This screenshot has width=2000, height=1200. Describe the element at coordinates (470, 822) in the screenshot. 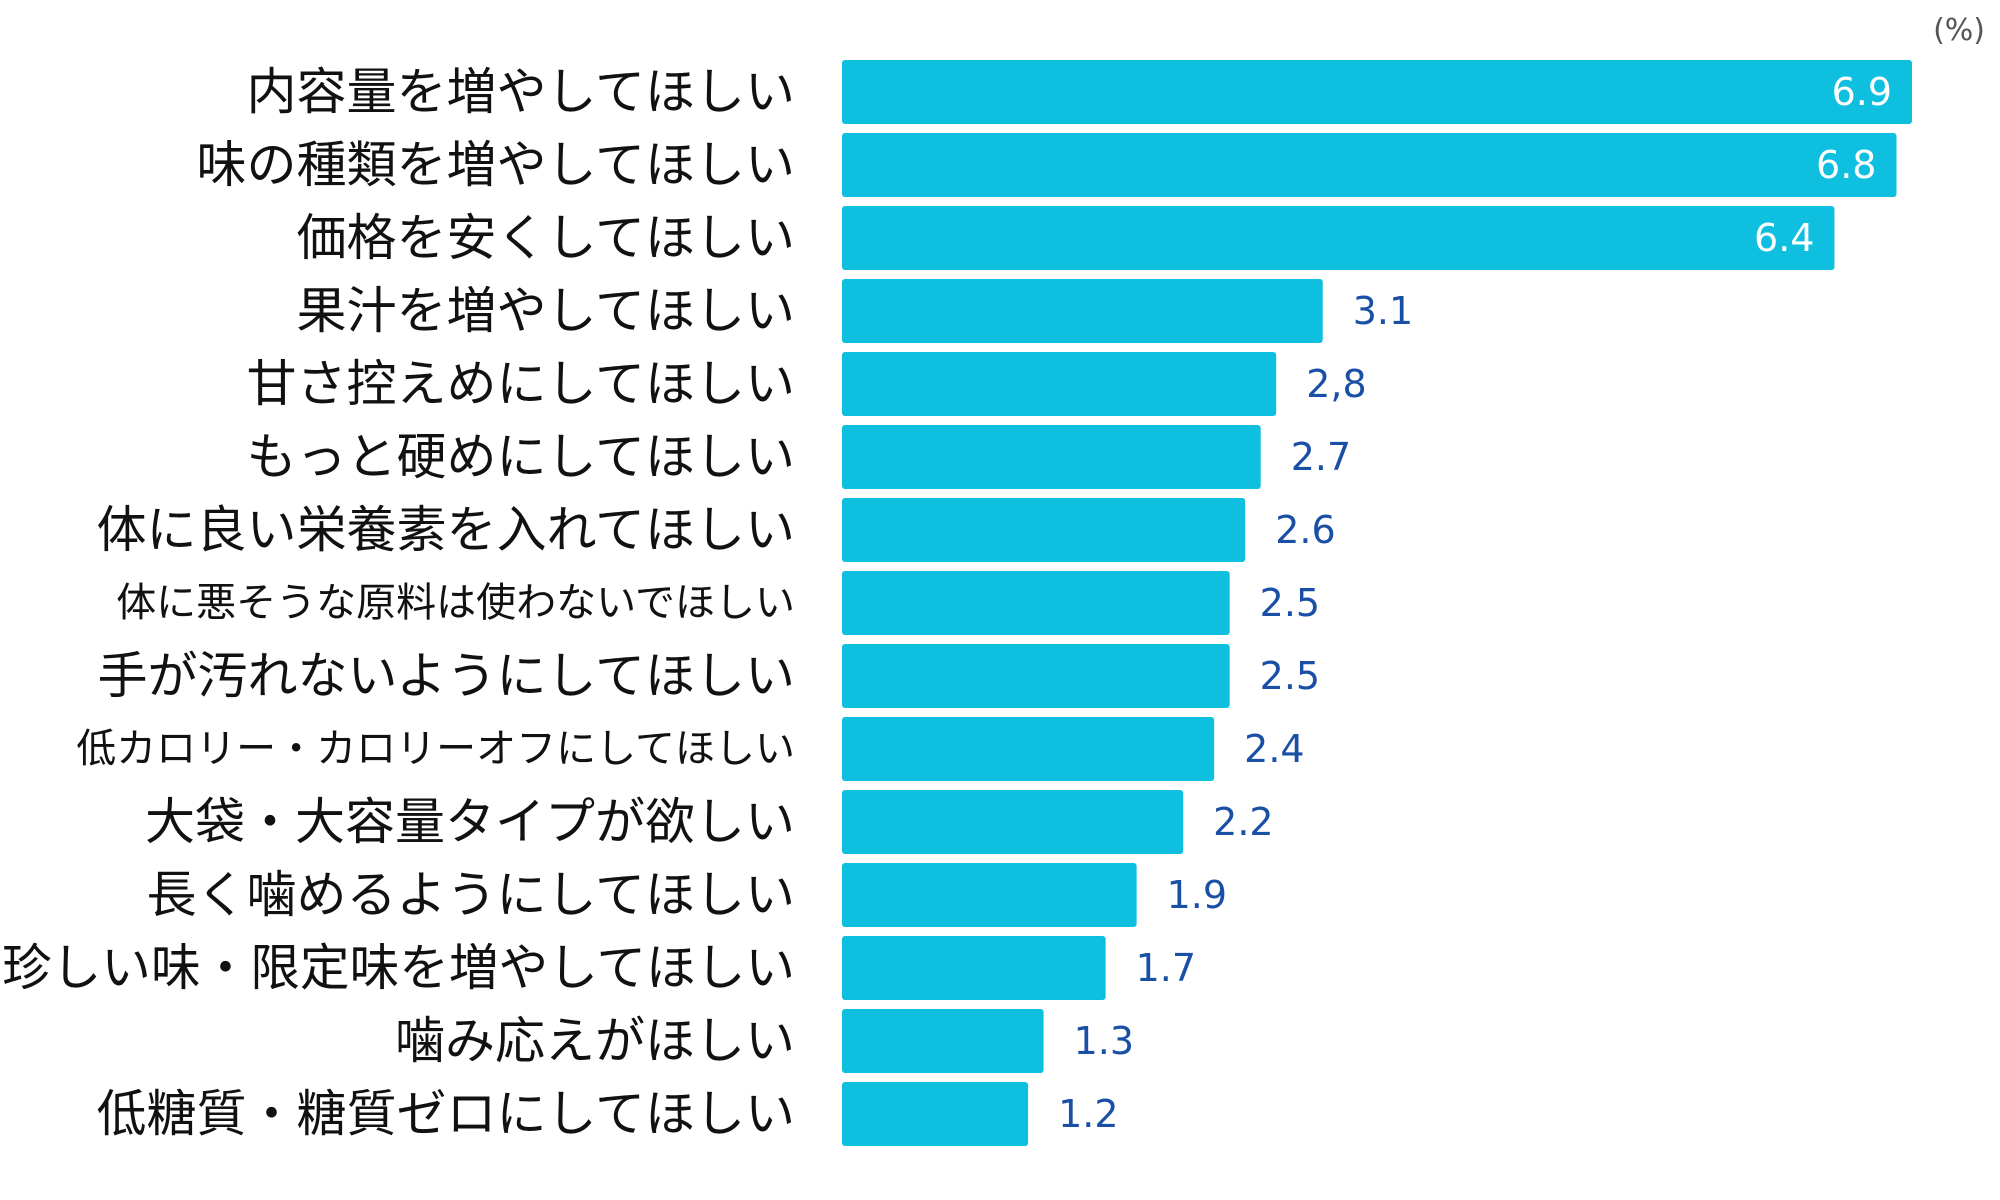

I see `category-label: 大袋・大容量タイプが欲しい` at that location.